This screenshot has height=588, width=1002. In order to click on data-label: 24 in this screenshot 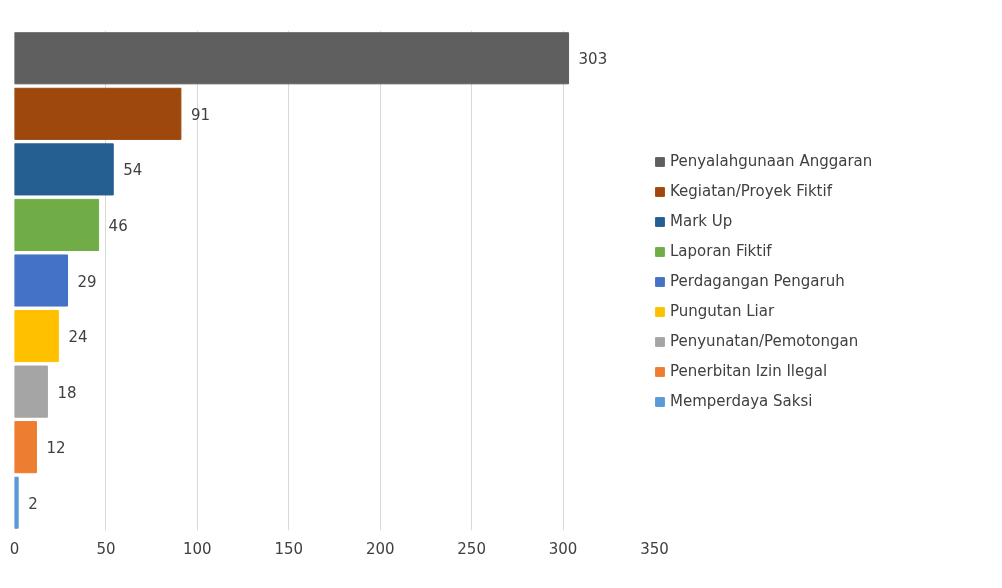, I will do `click(78, 337)`.